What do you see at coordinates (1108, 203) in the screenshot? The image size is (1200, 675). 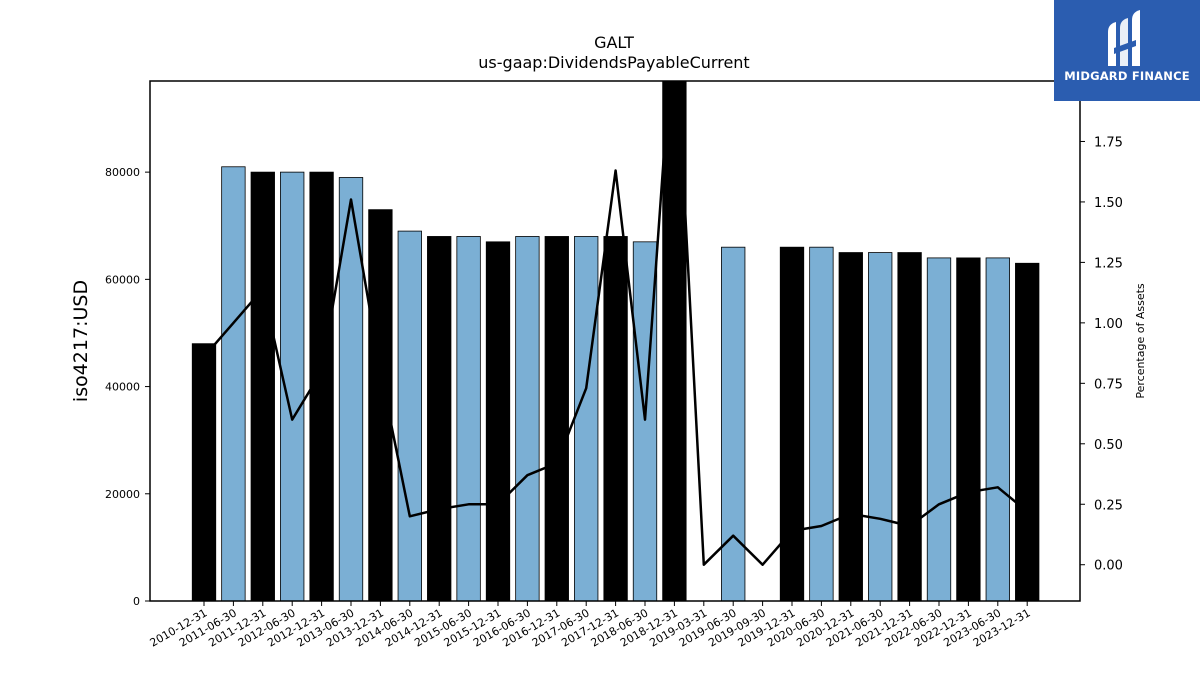 I see `y-right-tick-label: 1.50` at bounding box center [1108, 203].